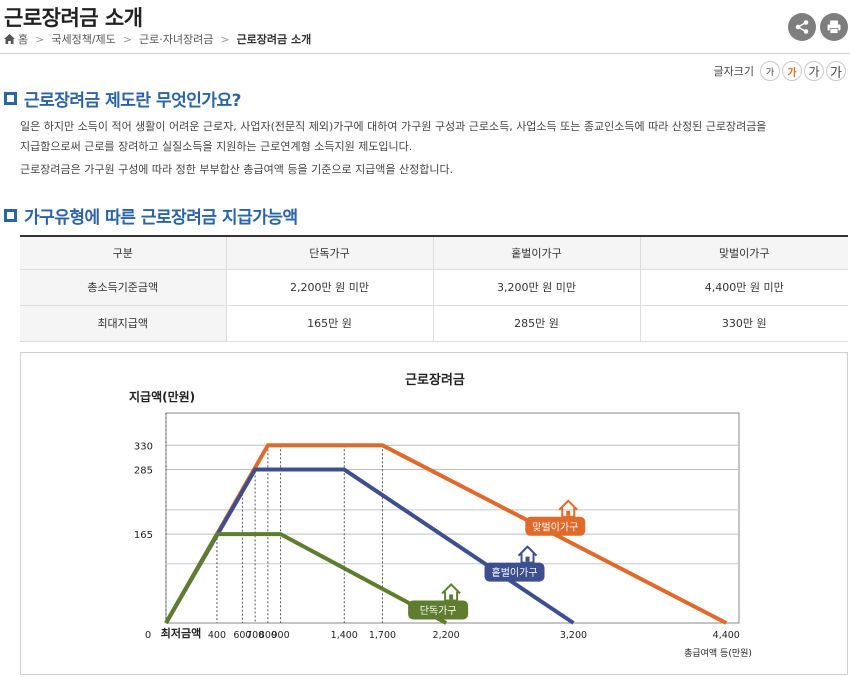  I want to click on home-icon, so click(9, 39).